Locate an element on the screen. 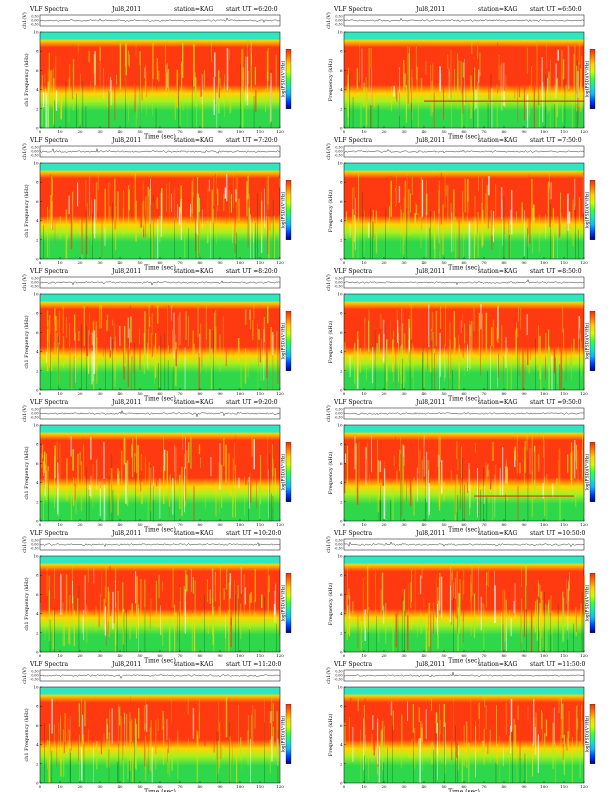 The image size is (612, 792). y-axis-label: ch1 Frequency (kHz) is located at coordinates (26, 210).